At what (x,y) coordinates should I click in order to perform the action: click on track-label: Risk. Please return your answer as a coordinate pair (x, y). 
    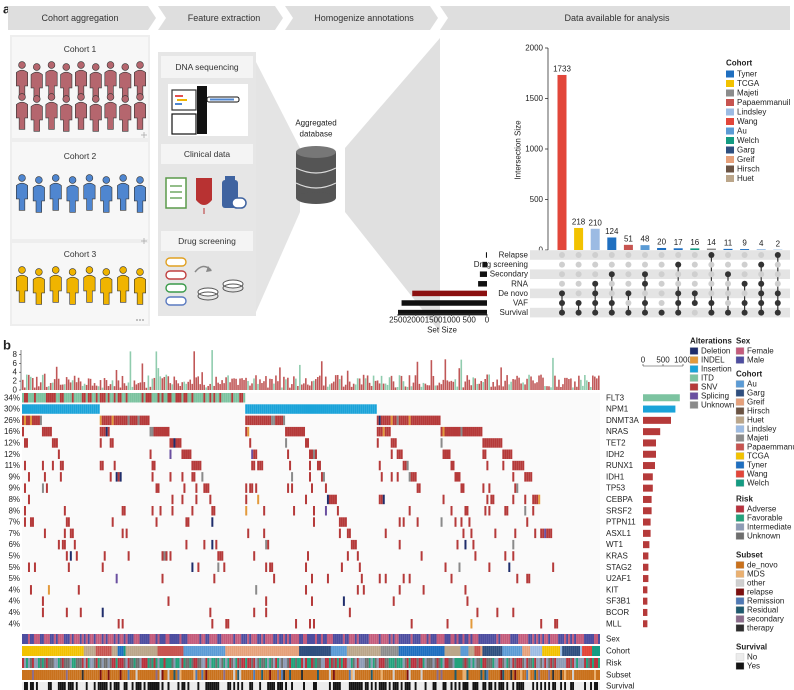
    Looking at the image, I should click on (614, 663).